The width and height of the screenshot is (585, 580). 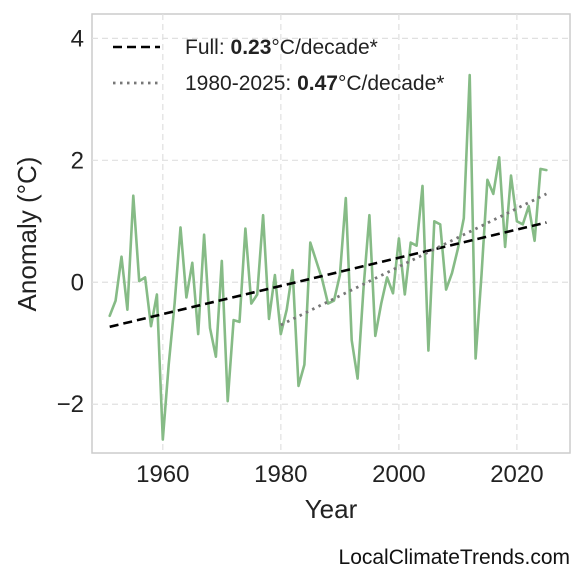 I want to click on x-tick-label: 1960, so click(x=162, y=474).